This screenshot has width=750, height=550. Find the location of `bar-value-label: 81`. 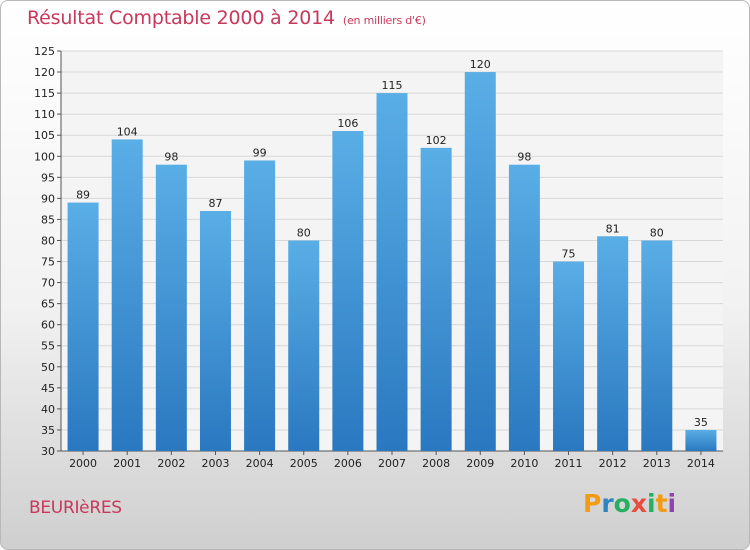

bar-value-label: 81 is located at coordinates (613, 228).